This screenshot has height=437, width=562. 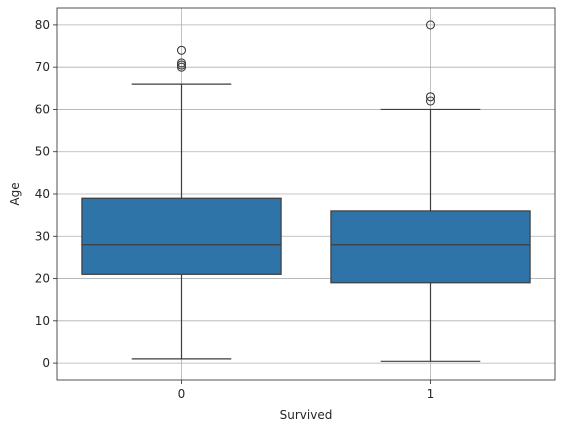 I want to click on y-tick-label: 50, so click(x=42, y=152).